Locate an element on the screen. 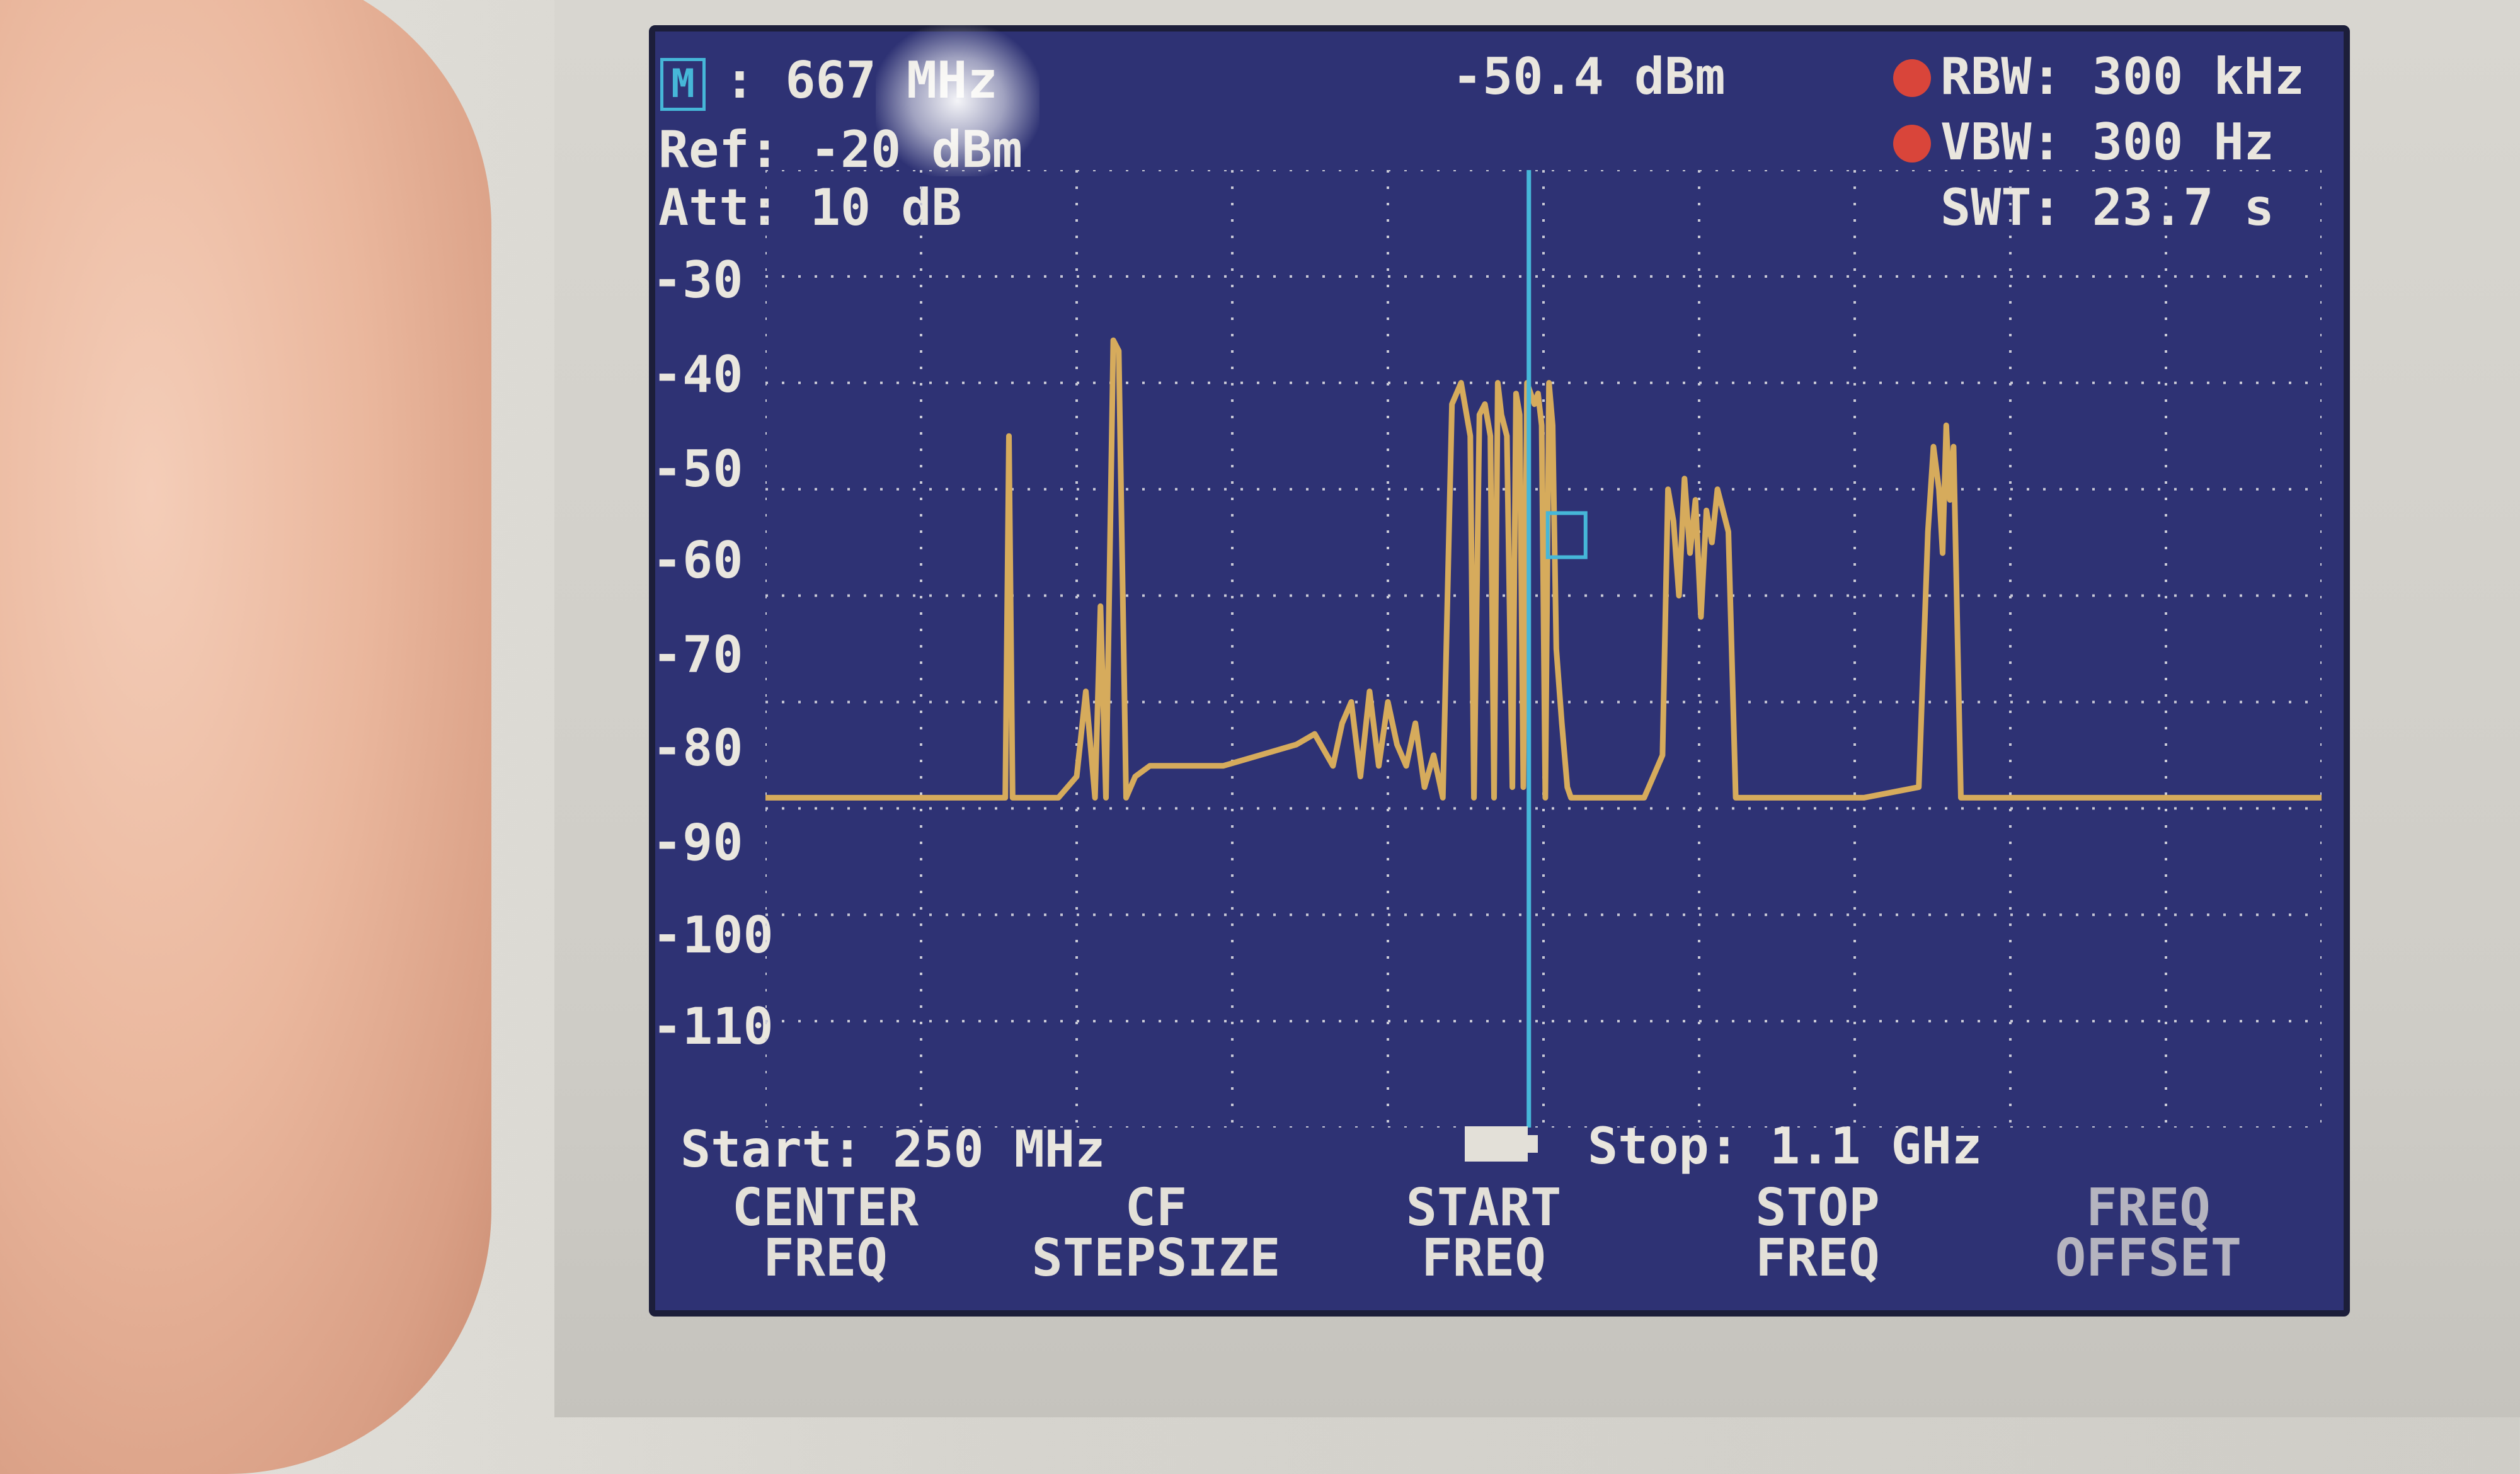  softkey-start-freq: START FREQ is located at coordinates (1483, 1233).